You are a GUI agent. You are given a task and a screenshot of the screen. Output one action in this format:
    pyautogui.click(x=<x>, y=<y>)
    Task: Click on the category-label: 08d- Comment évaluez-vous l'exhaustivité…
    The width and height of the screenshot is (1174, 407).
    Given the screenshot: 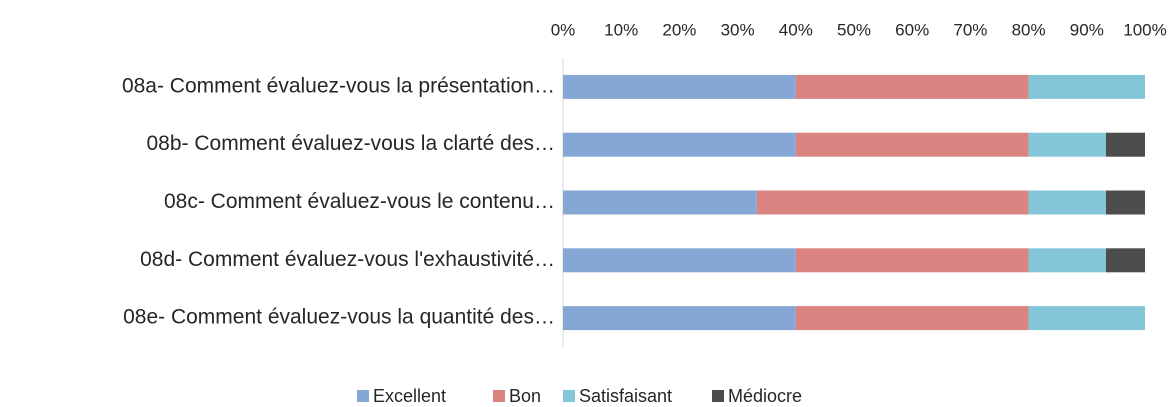 What is the action you would take?
    pyautogui.click(x=347, y=259)
    